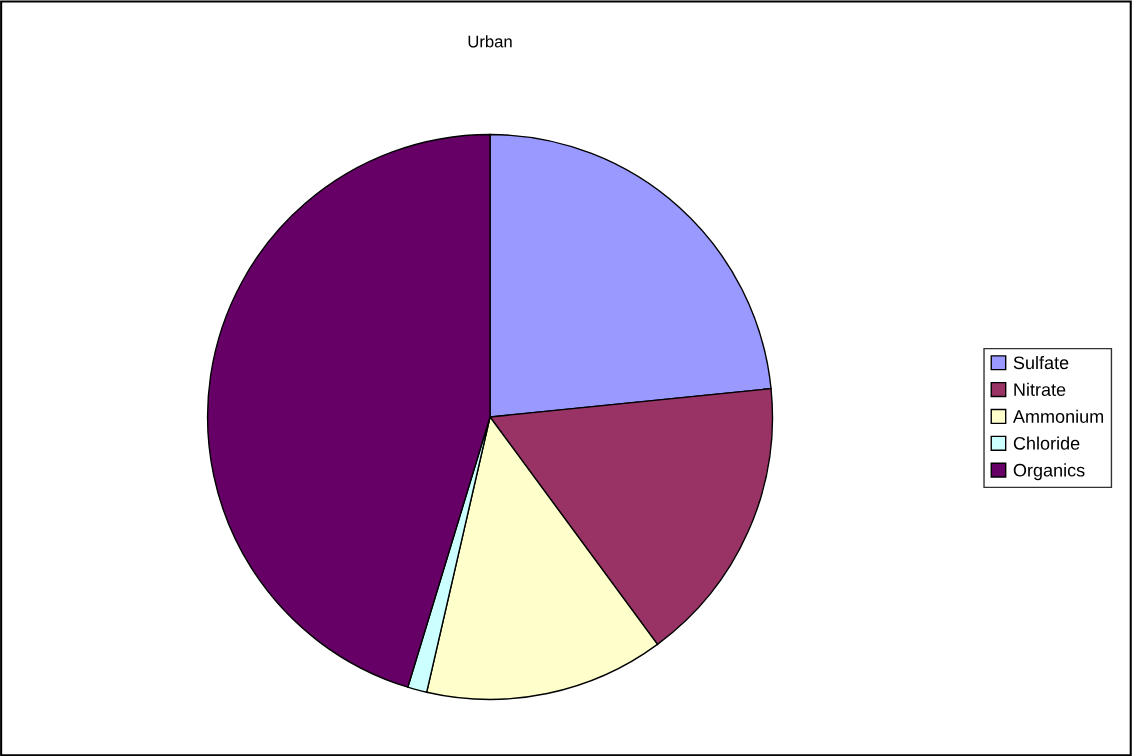  I want to click on legend-label: Ammonium, so click(1058, 416).